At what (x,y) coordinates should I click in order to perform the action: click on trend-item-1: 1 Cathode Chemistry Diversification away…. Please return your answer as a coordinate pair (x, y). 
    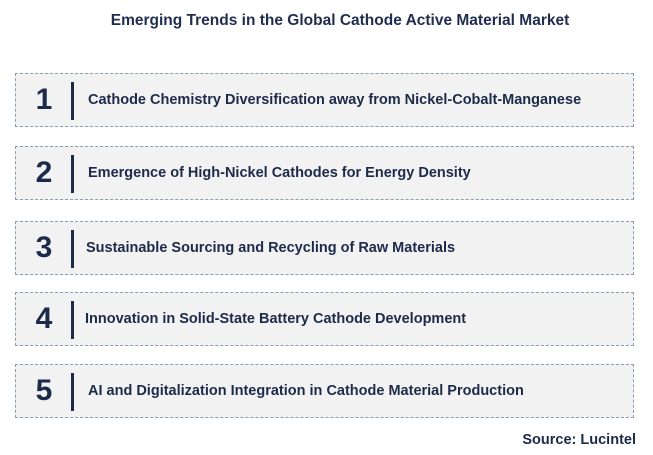
    Looking at the image, I should click on (324, 100).